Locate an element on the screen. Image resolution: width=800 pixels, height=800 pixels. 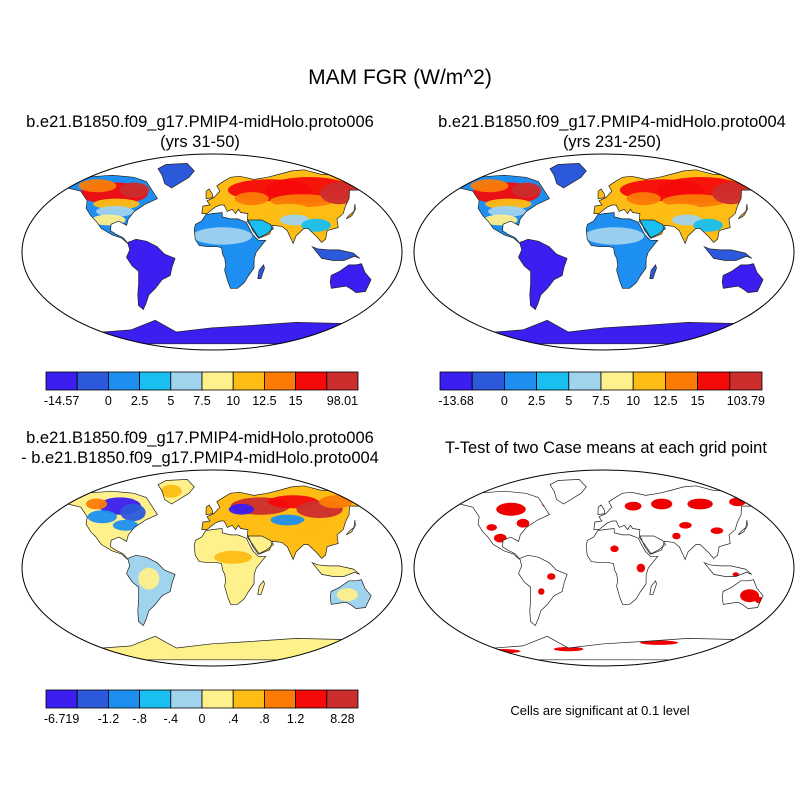
colorbar-tick-label: -.4 is located at coordinates (171, 719).